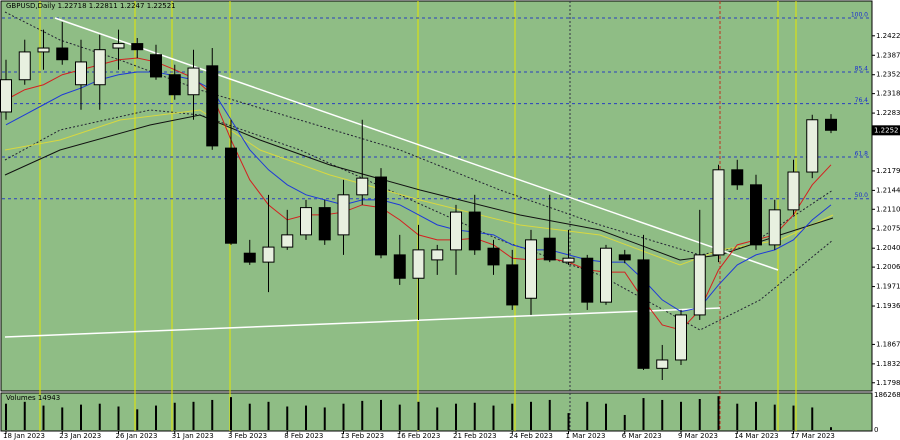 This screenshot has width=900, height=440. Describe the element at coordinates (888, 344) in the screenshot. I see `y-tick-label: 1.1867` at that location.